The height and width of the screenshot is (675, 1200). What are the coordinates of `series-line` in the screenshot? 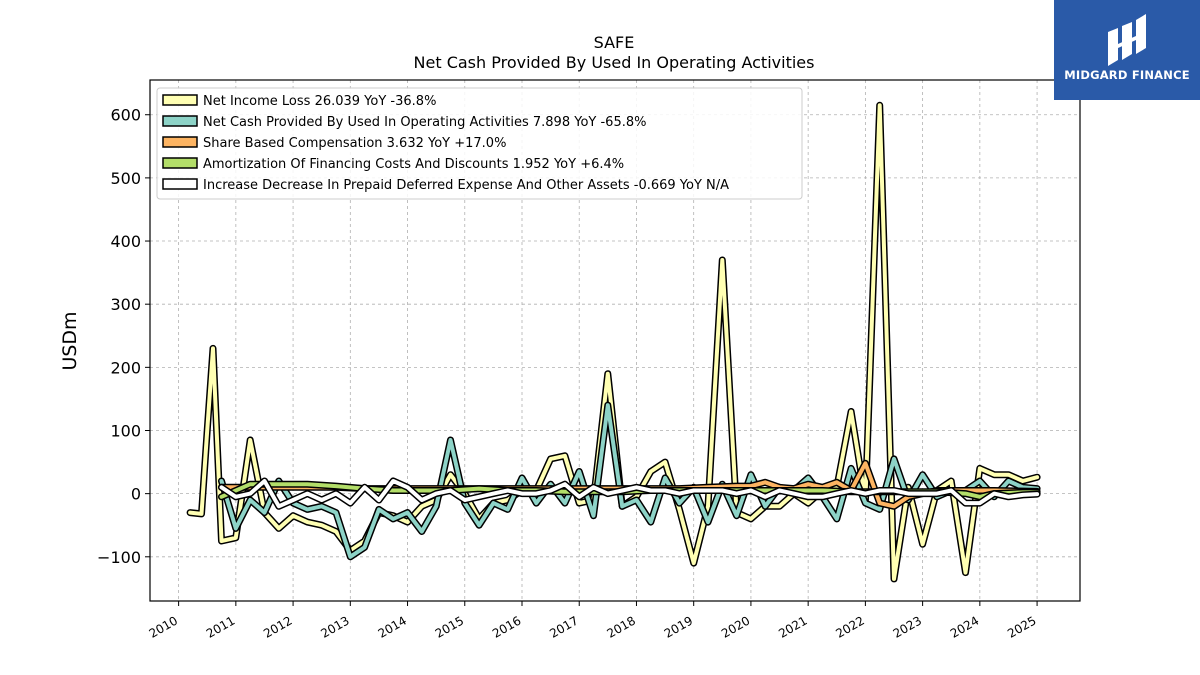 It's located at (629, 494).